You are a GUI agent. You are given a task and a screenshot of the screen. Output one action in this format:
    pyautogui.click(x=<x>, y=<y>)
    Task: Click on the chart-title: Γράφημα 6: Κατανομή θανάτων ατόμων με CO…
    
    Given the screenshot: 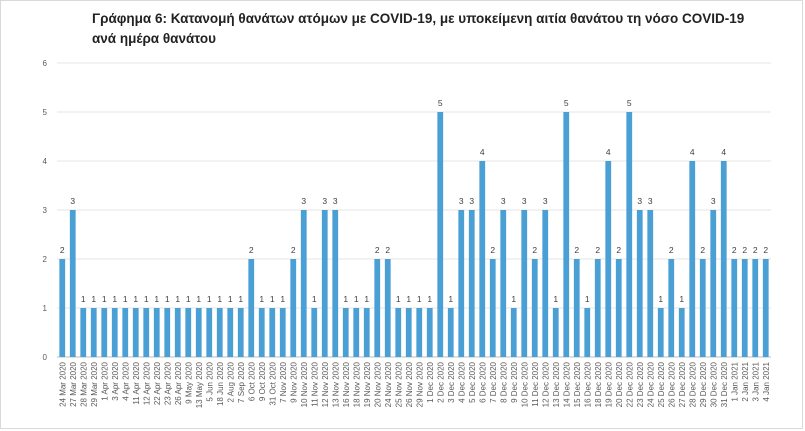 What is the action you would take?
    pyautogui.click(x=418, y=28)
    